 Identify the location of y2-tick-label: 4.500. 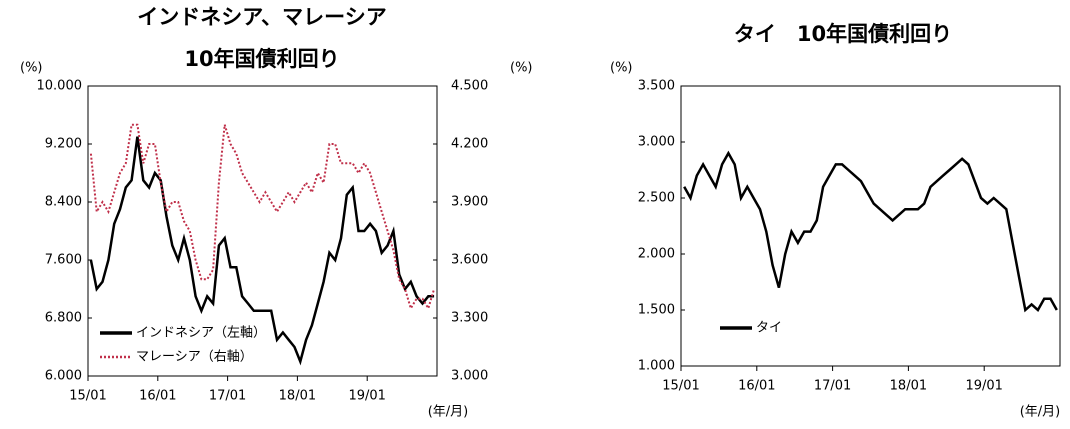
(469, 86).